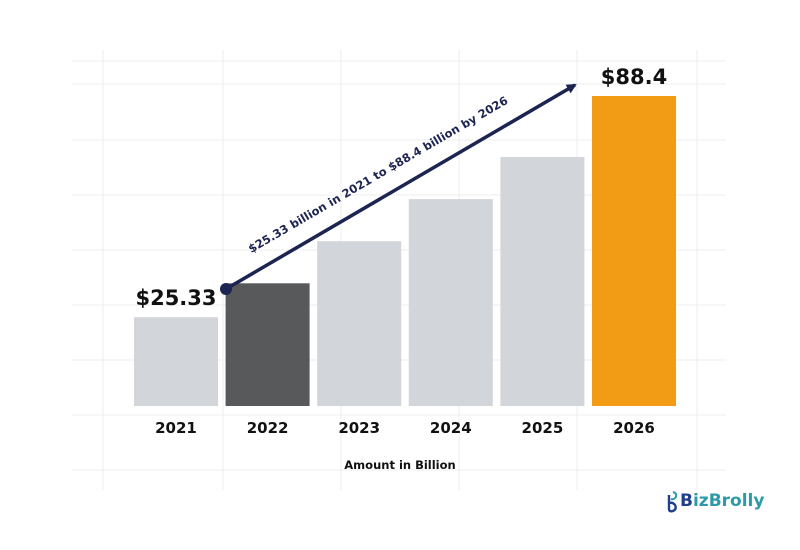 The width and height of the screenshot is (800, 550). What do you see at coordinates (451, 428) in the screenshot?
I see `x-tick-label-2024: 2024` at bounding box center [451, 428].